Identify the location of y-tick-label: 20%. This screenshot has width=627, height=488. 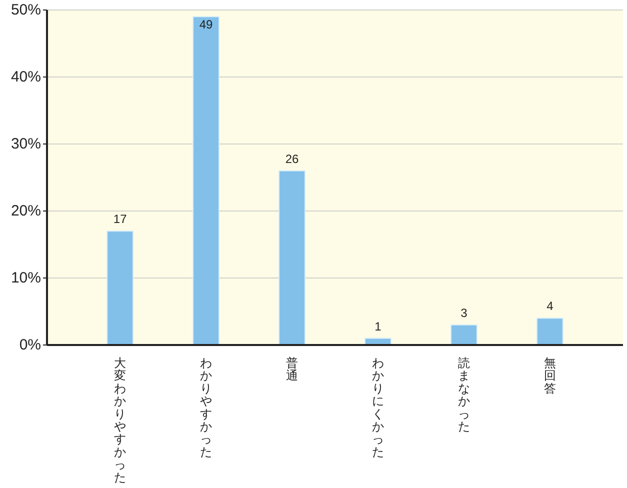
(25, 211).